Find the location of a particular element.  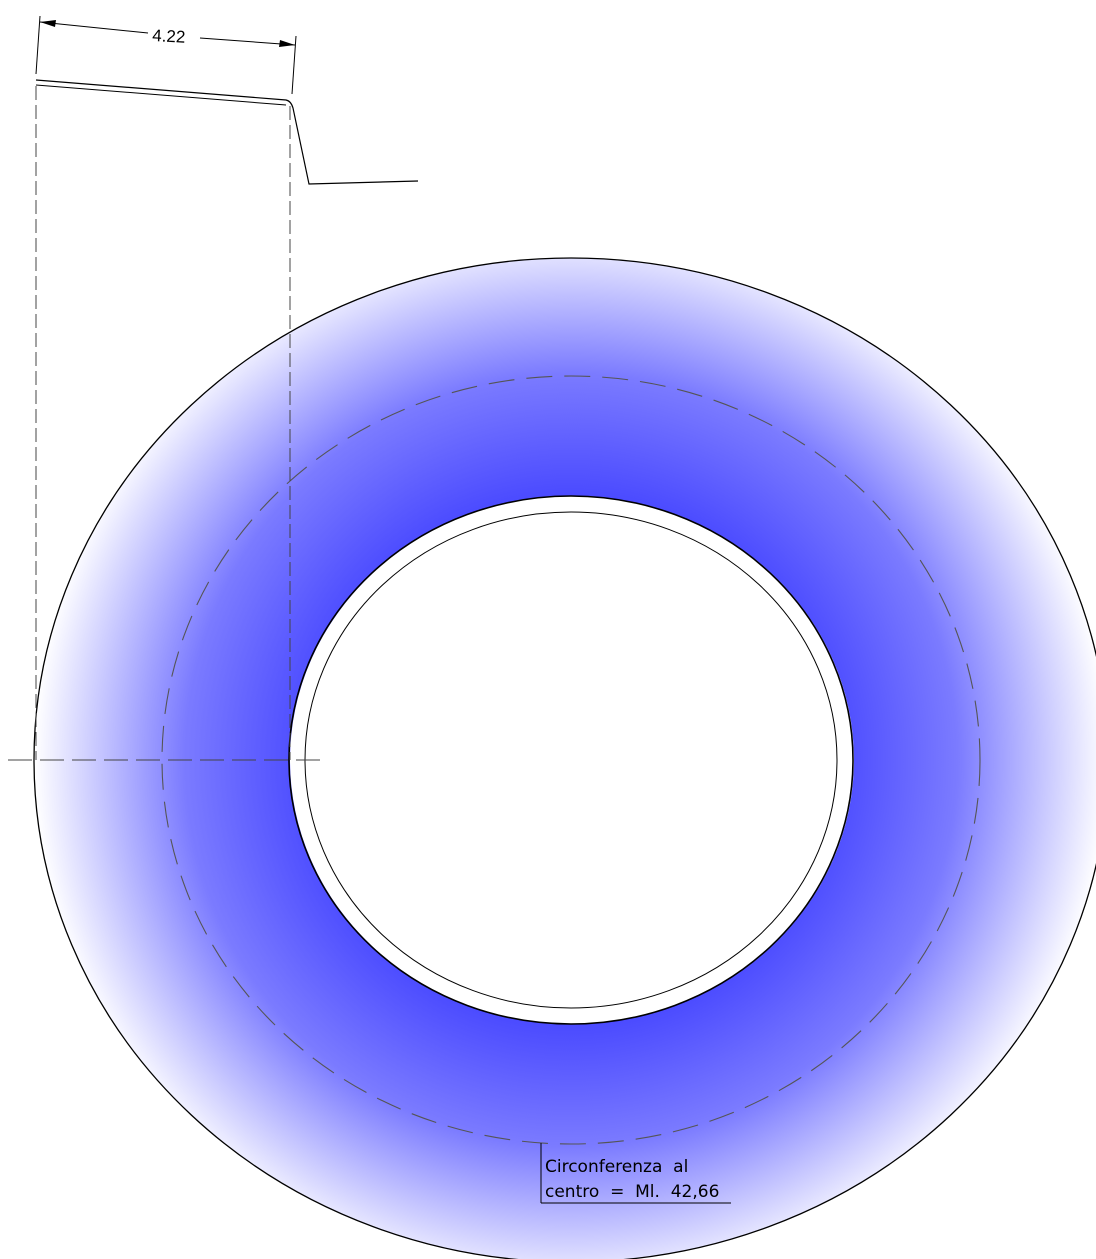

dimension-extension-right is located at coordinates (294, 65).